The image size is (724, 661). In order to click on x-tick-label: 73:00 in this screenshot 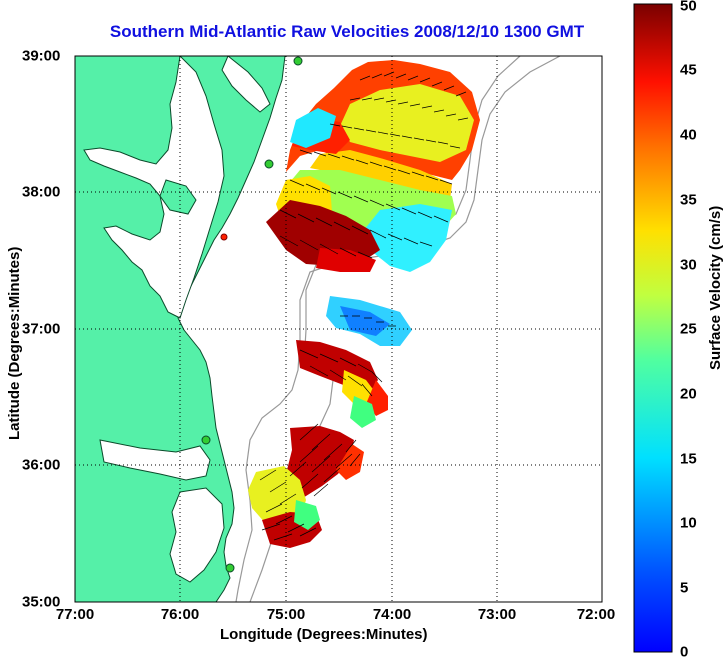, I will do `click(497, 614)`.